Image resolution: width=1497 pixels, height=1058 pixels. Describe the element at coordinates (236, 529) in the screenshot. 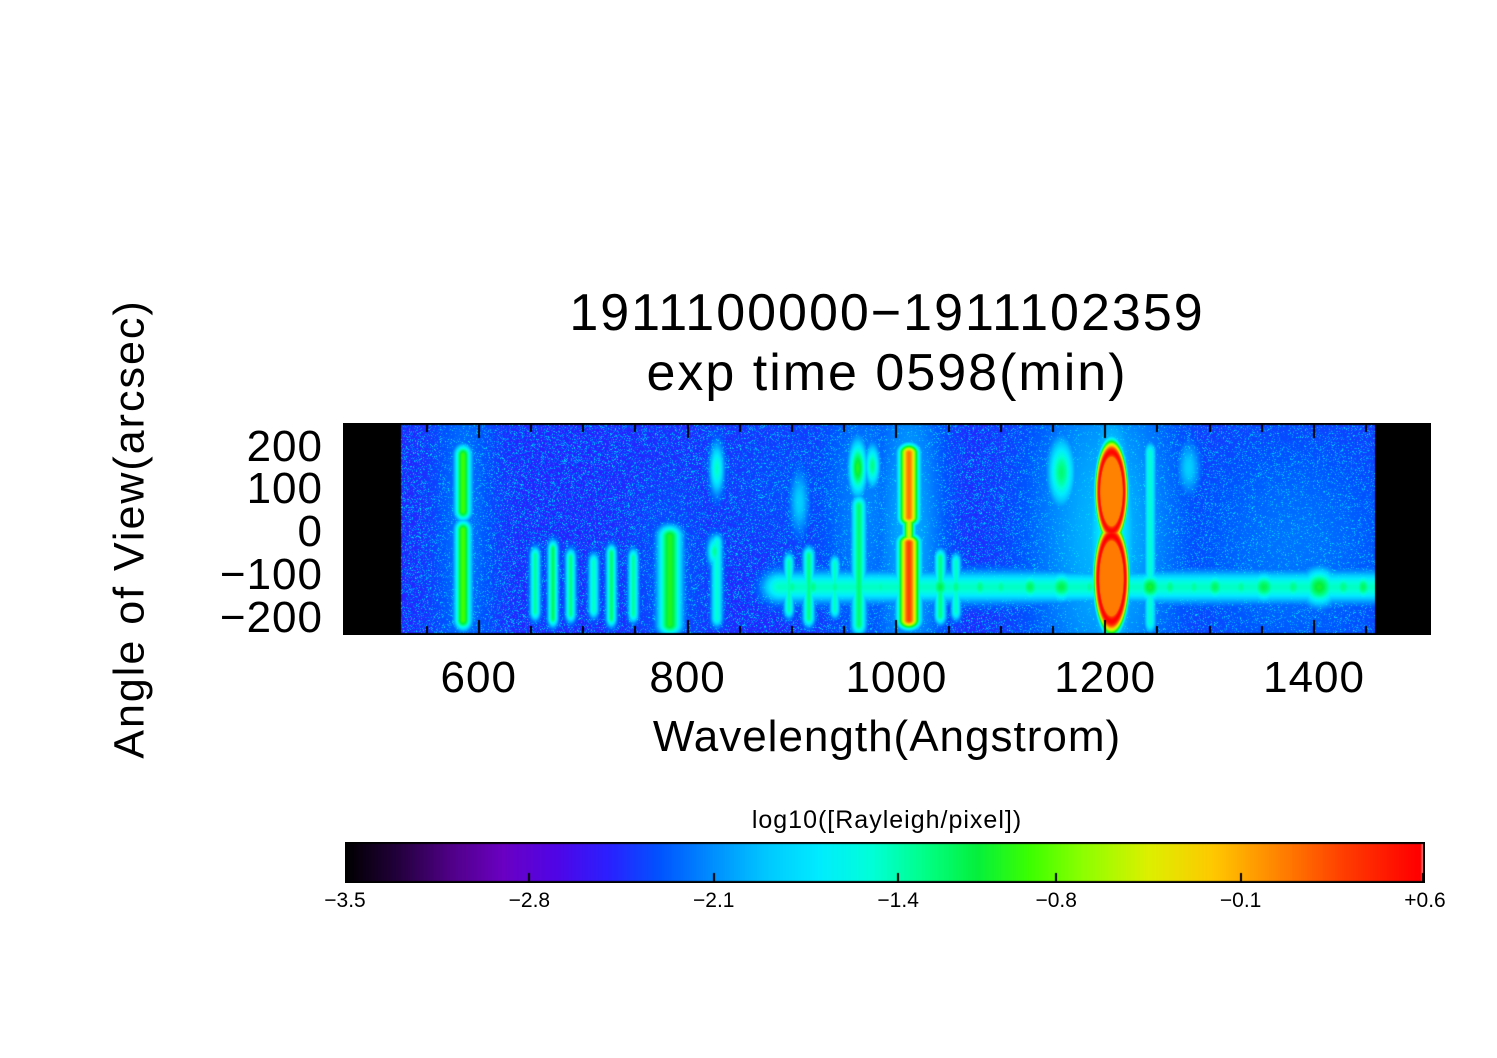

I see `y-axis-tick-labels: 200 100 0 −100 −200` at that location.